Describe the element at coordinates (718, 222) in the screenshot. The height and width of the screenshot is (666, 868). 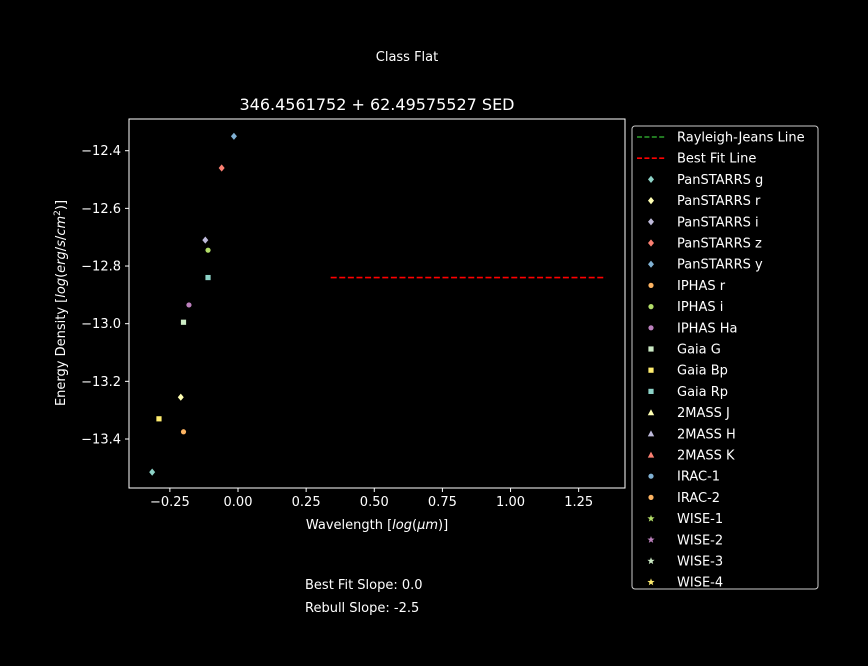
I see `legend-label: PanSTARRS i` at that location.